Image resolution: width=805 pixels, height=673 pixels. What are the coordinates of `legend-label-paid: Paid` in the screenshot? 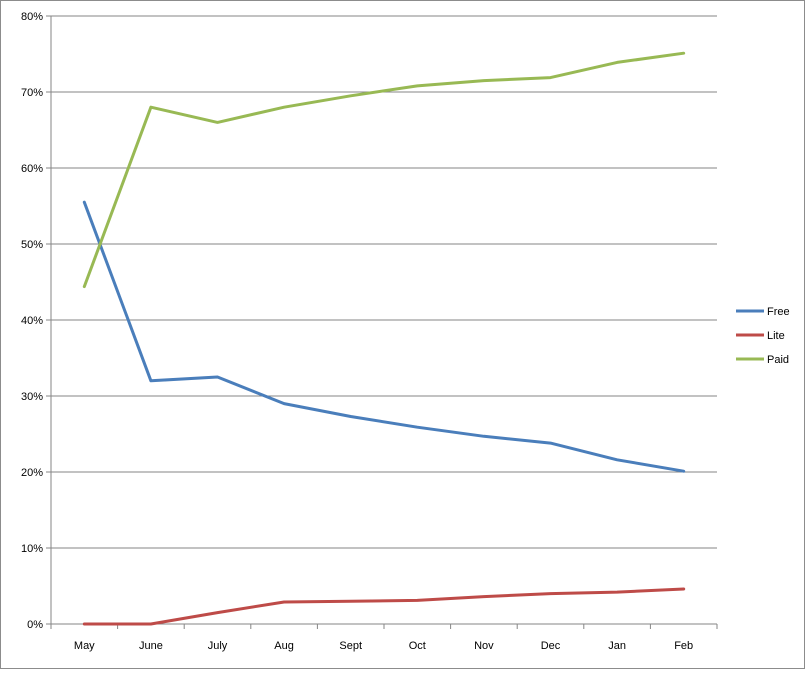 It's located at (778, 360).